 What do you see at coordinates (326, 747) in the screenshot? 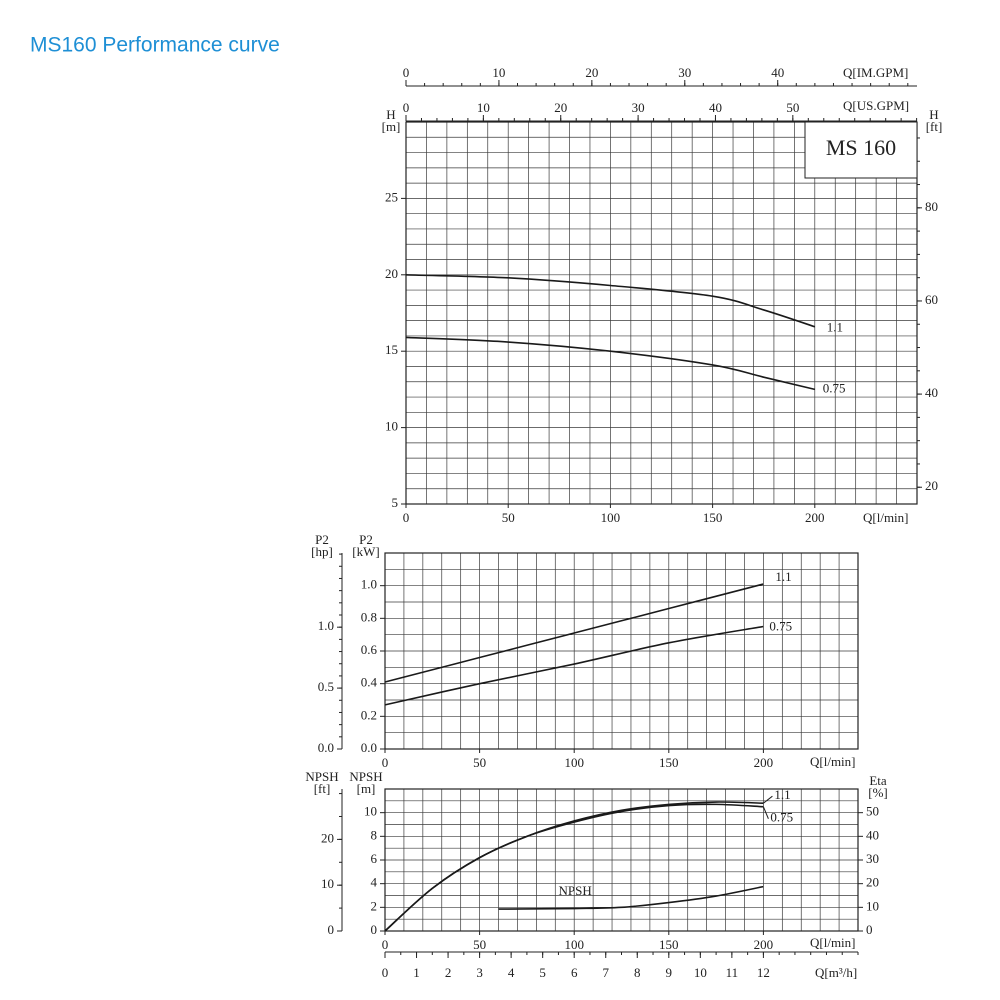
I see `y2-tick-label: 0.0` at bounding box center [326, 747].